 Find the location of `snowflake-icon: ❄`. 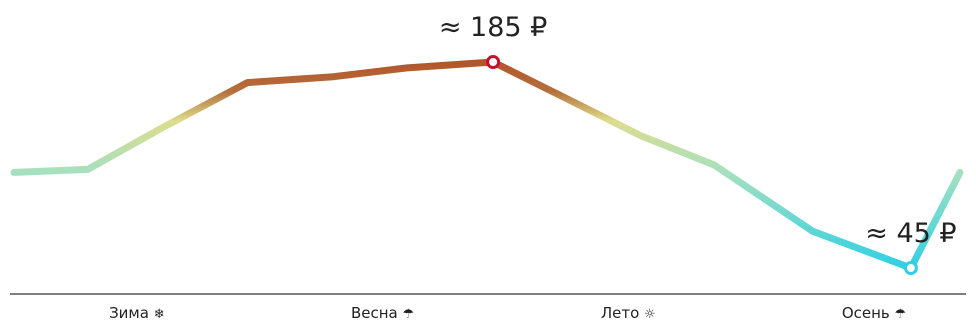

snowflake-icon: ❄ is located at coordinates (159, 314).